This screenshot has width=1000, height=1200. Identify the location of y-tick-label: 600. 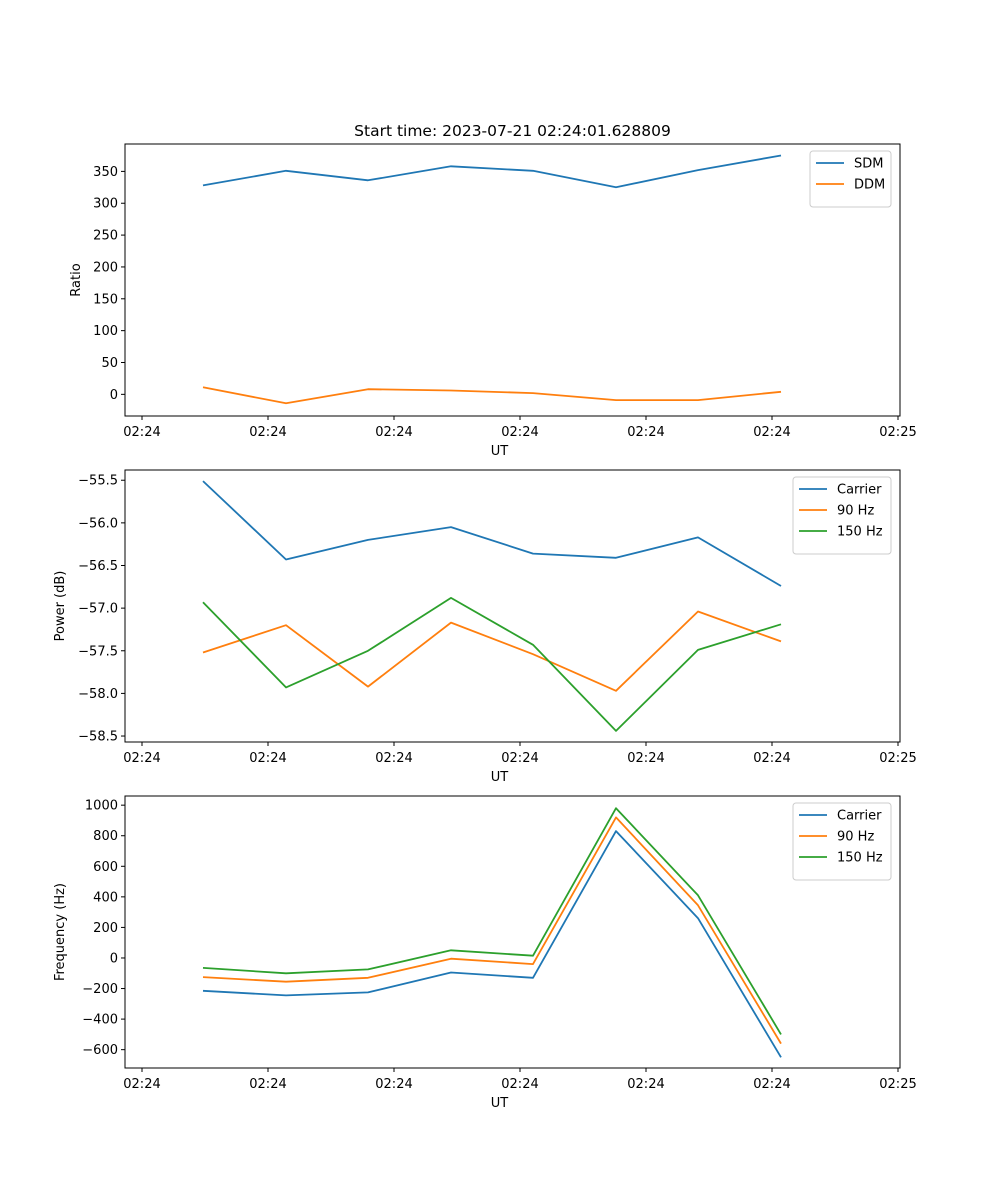
(105, 867).